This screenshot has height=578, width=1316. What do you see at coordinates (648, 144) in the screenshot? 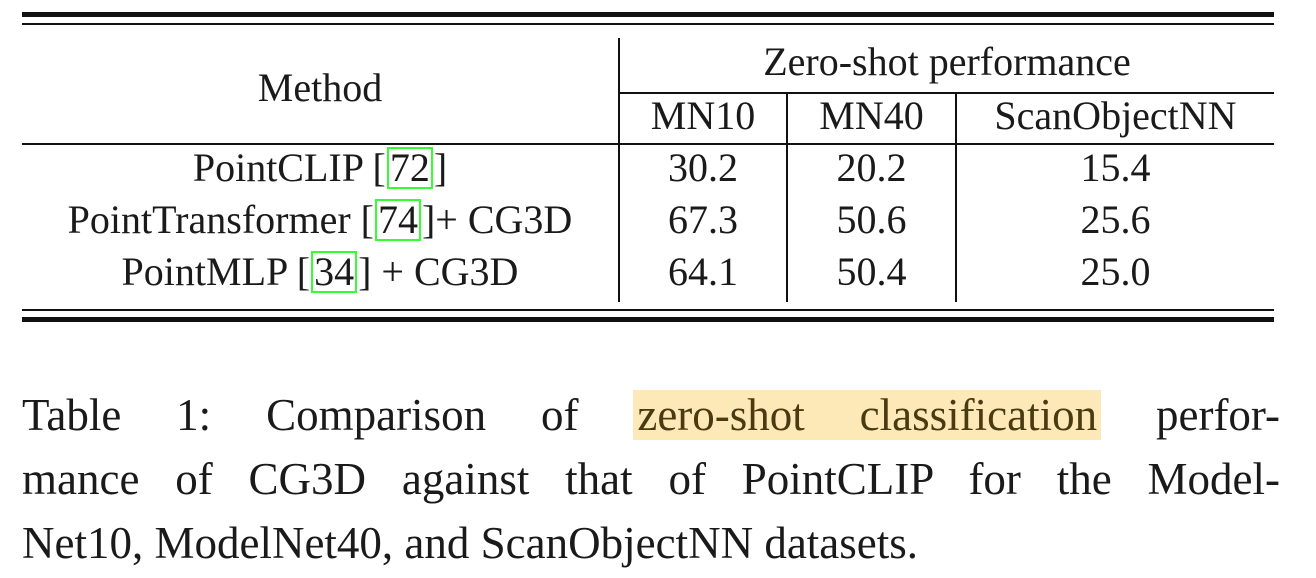
I see `header-bottom-rule` at bounding box center [648, 144].